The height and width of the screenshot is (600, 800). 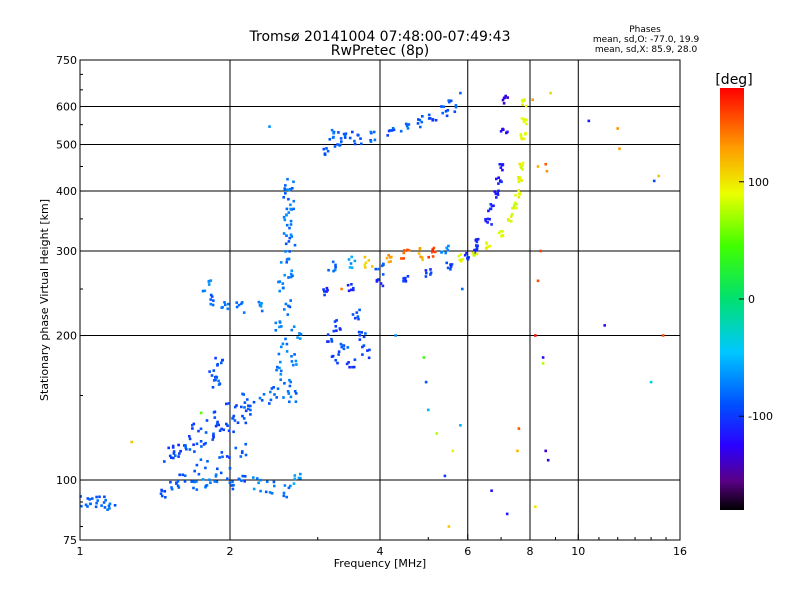 What do you see at coordinates (751, 299) in the screenshot?
I see `colorbar-tick-label: 0` at bounding box center [751, 299].